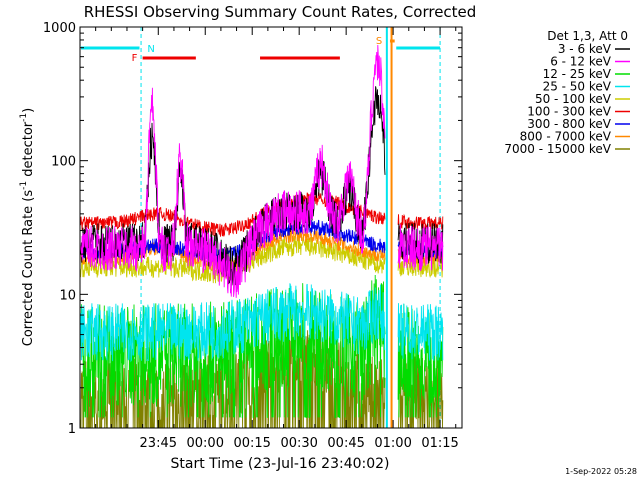 This screenshot has height=480, width=640. Describe the element at coordinates (577, 74) in the screenshot. I see `legend-label: 12 - 25 keV` at that location.